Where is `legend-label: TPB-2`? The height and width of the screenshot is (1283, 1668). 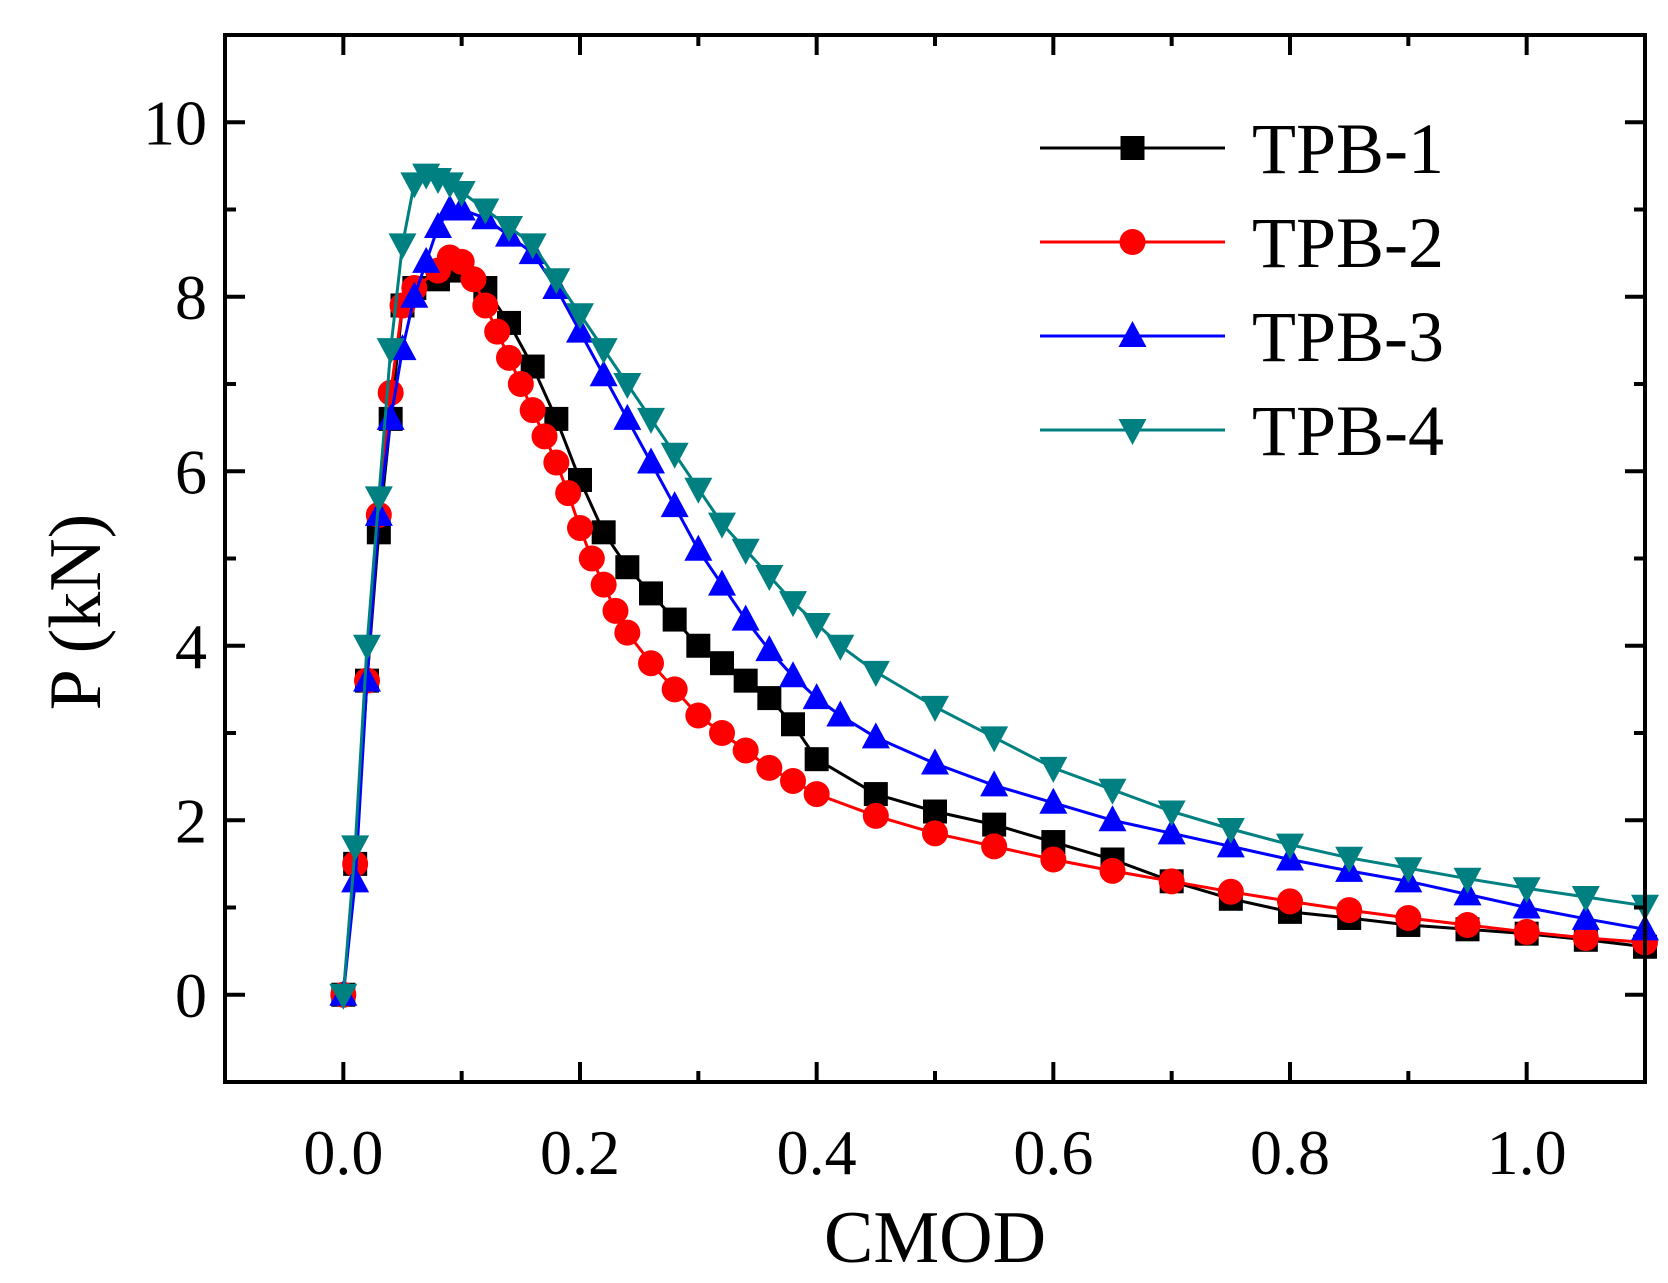 legend-label: TPB-2 is located at coordinates (1348, 243).